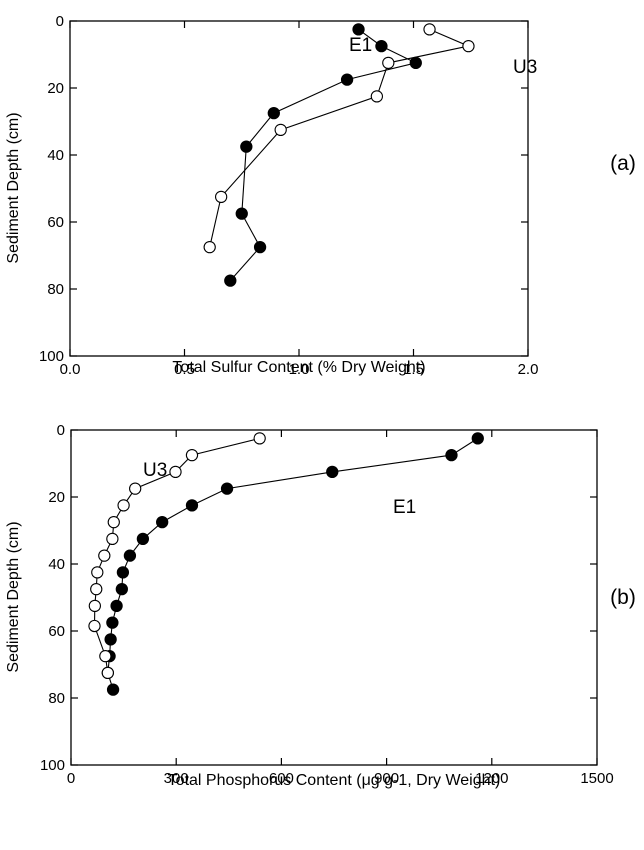 This screenshot has height=850, width=644. What do you see at coordinates (596, 778) in the screenshot?
I see `x-tick-label: 1500` at bounding box center [596, 778].